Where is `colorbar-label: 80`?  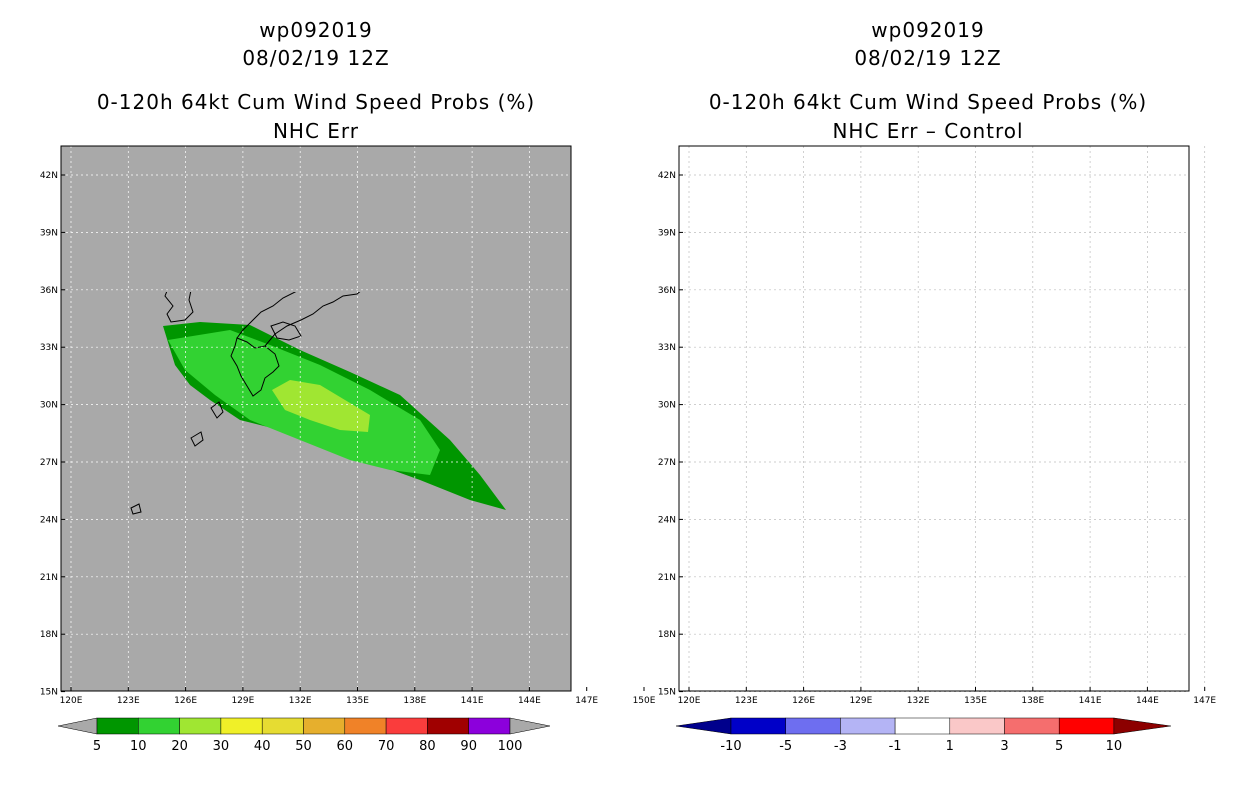
colorbar-label: 80 is located at coordinates (427, 746).